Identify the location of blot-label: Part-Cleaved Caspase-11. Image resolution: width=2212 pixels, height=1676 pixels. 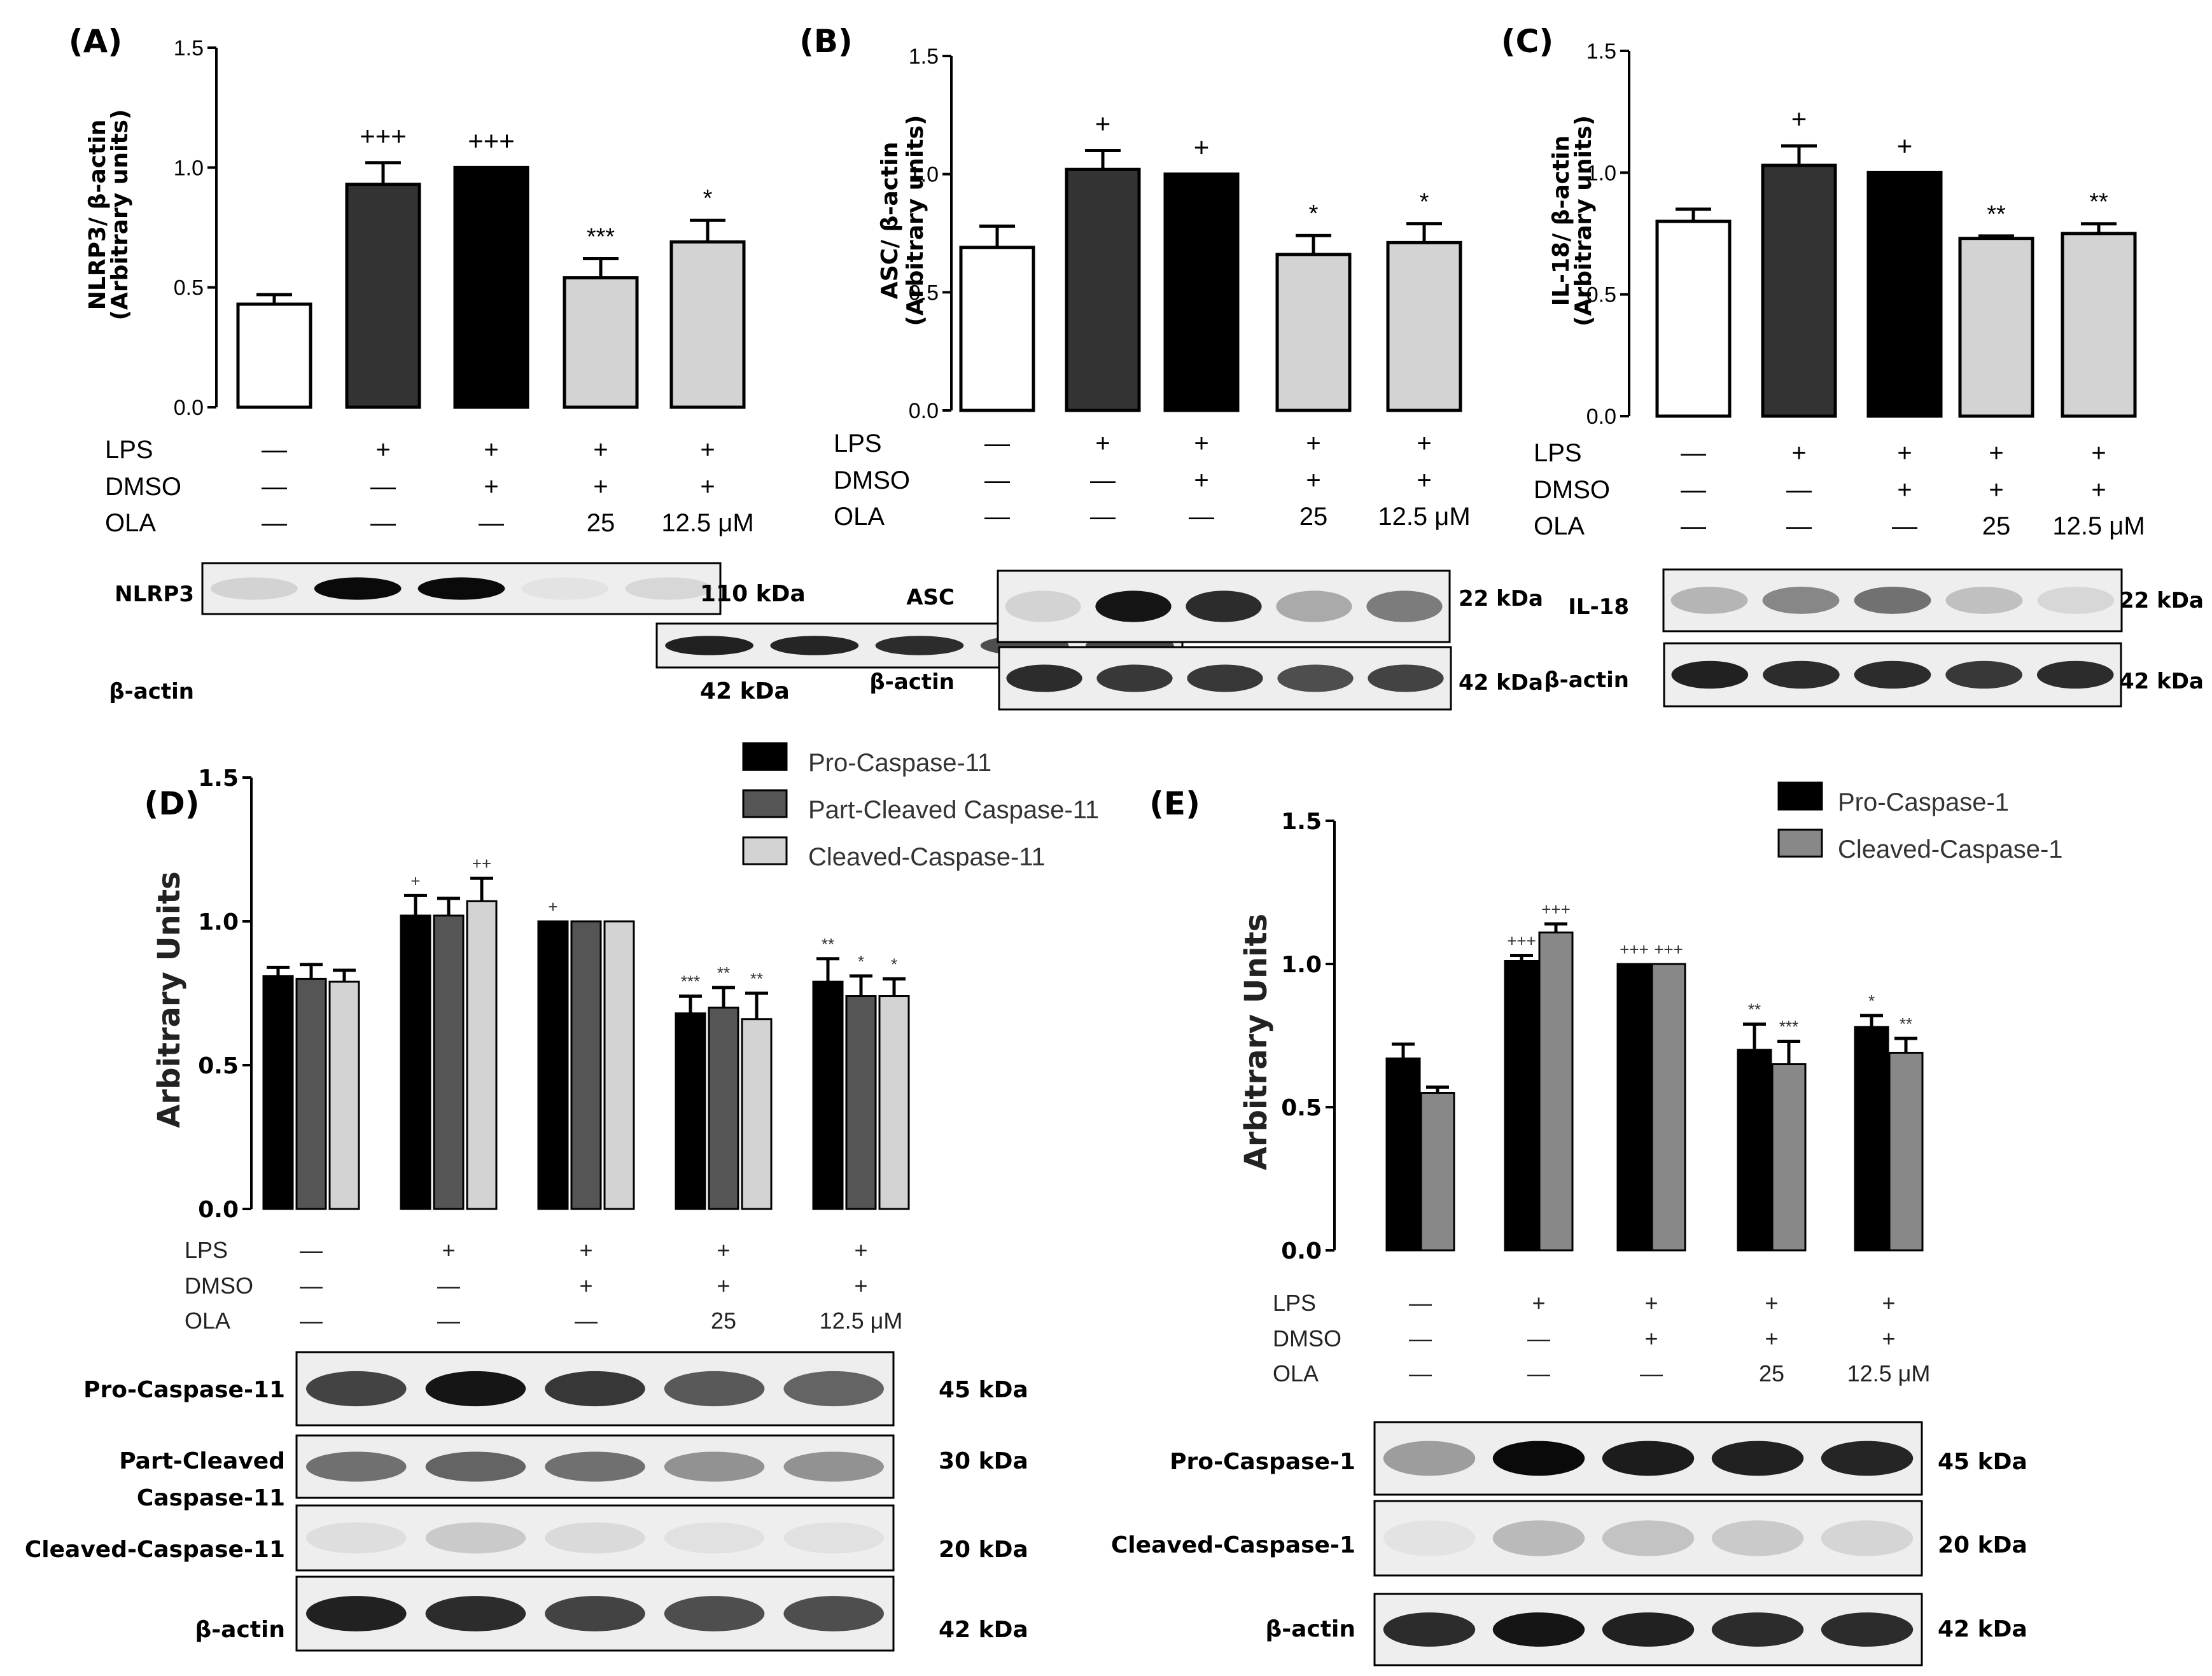
(202, 1479).